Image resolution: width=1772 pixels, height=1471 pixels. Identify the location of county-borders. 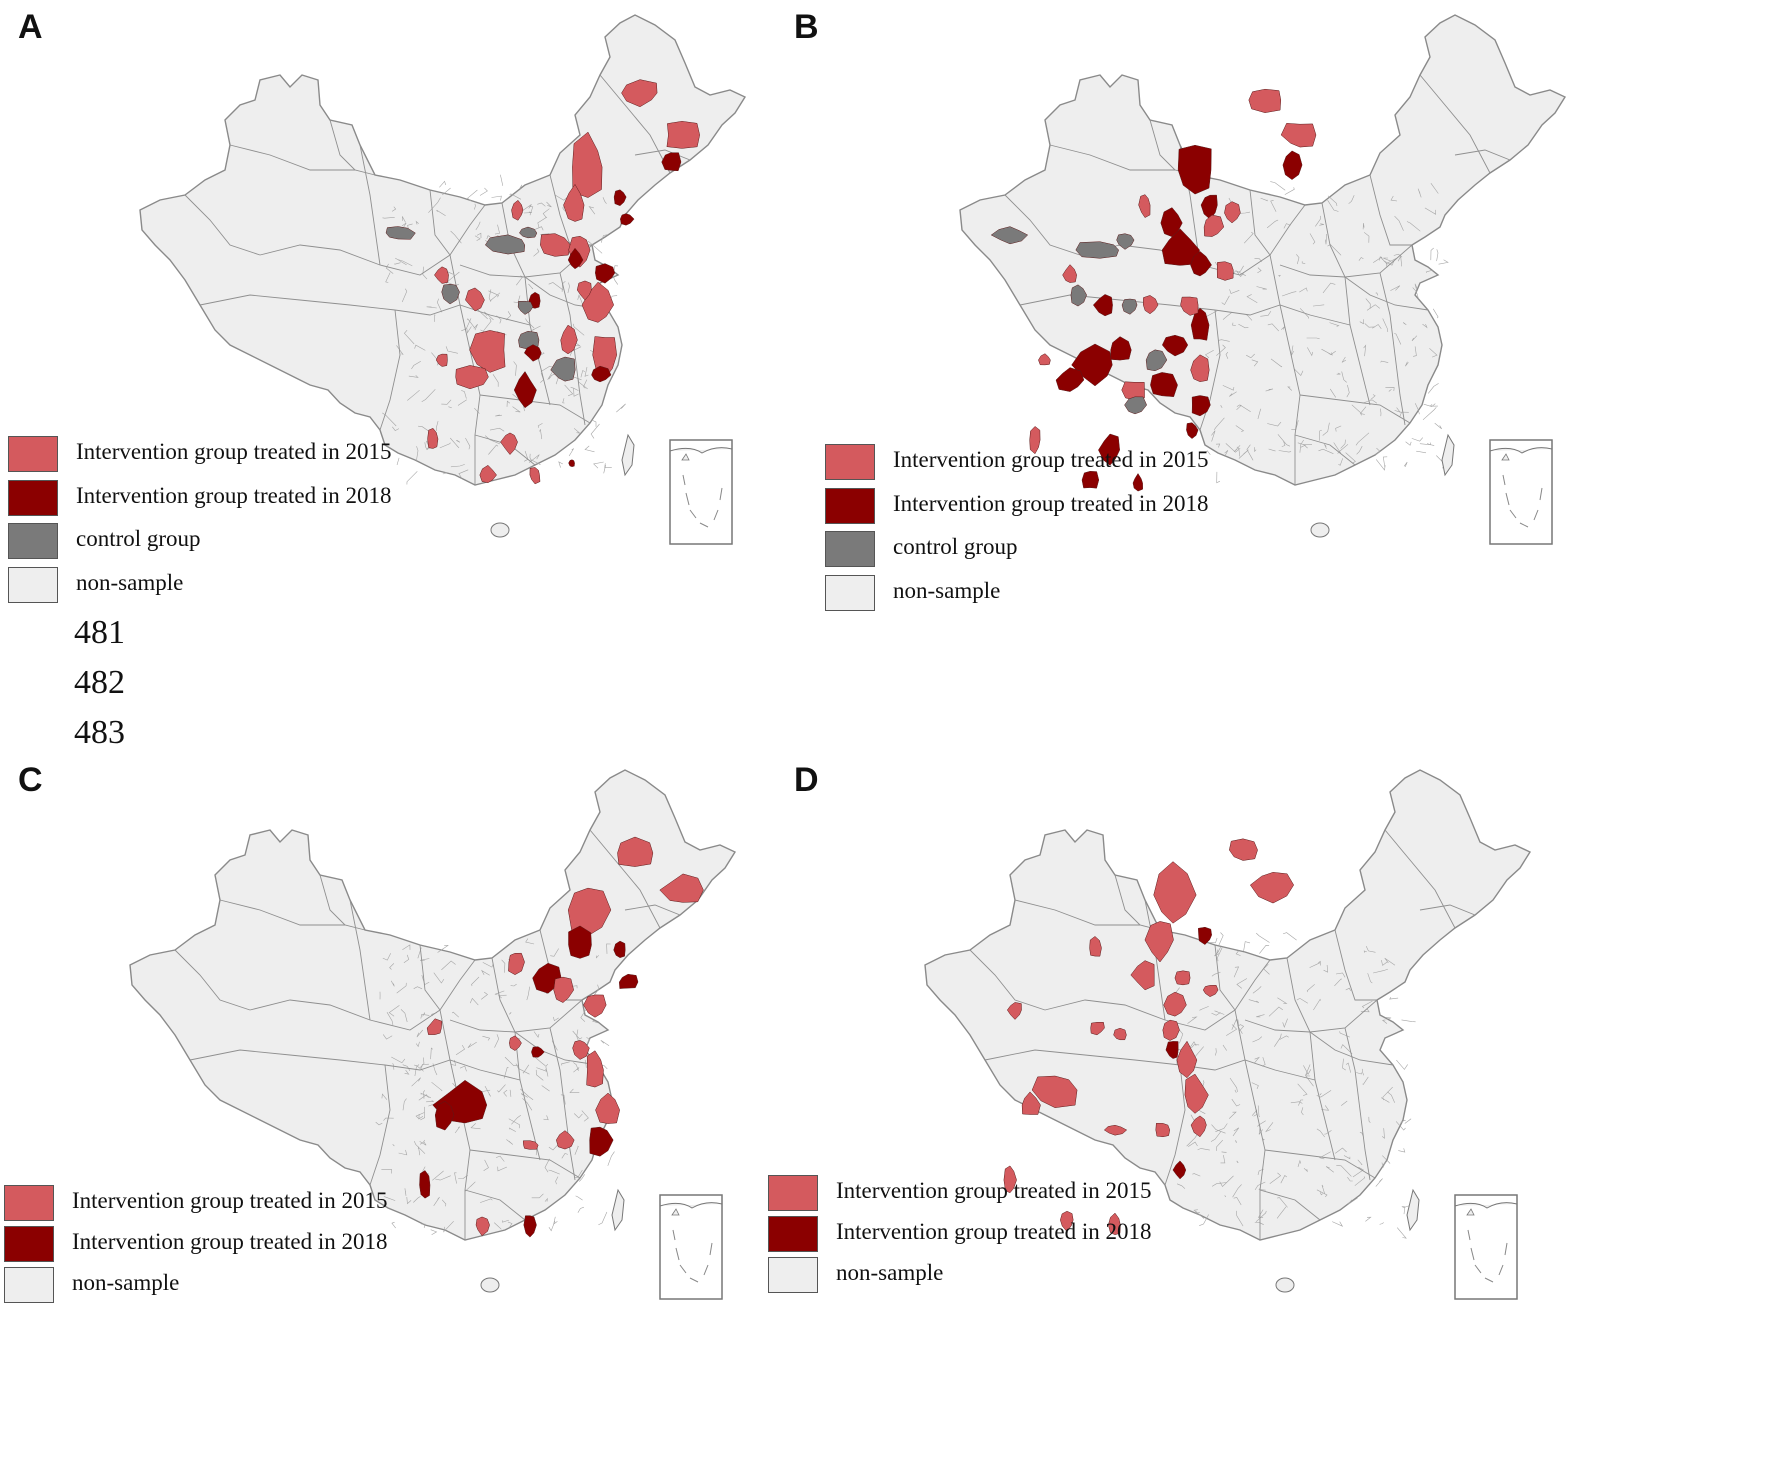
(1326, 332).